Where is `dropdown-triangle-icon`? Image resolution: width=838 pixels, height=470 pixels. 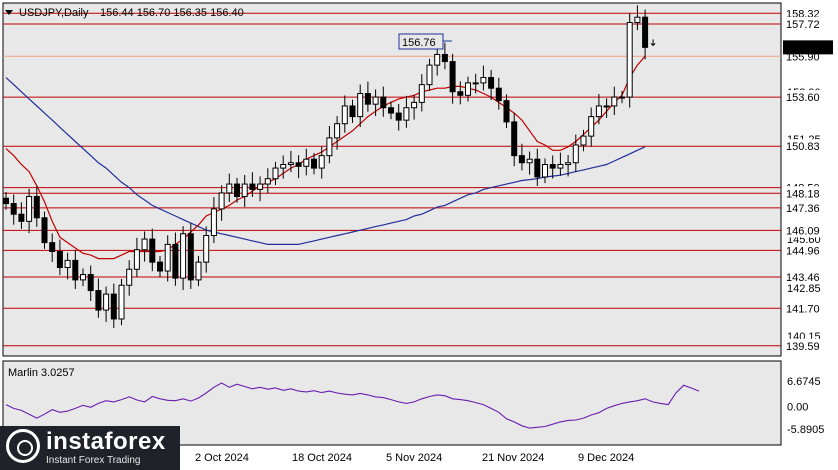 dropdown-triangle-icon is located at coordinates (9, 12).